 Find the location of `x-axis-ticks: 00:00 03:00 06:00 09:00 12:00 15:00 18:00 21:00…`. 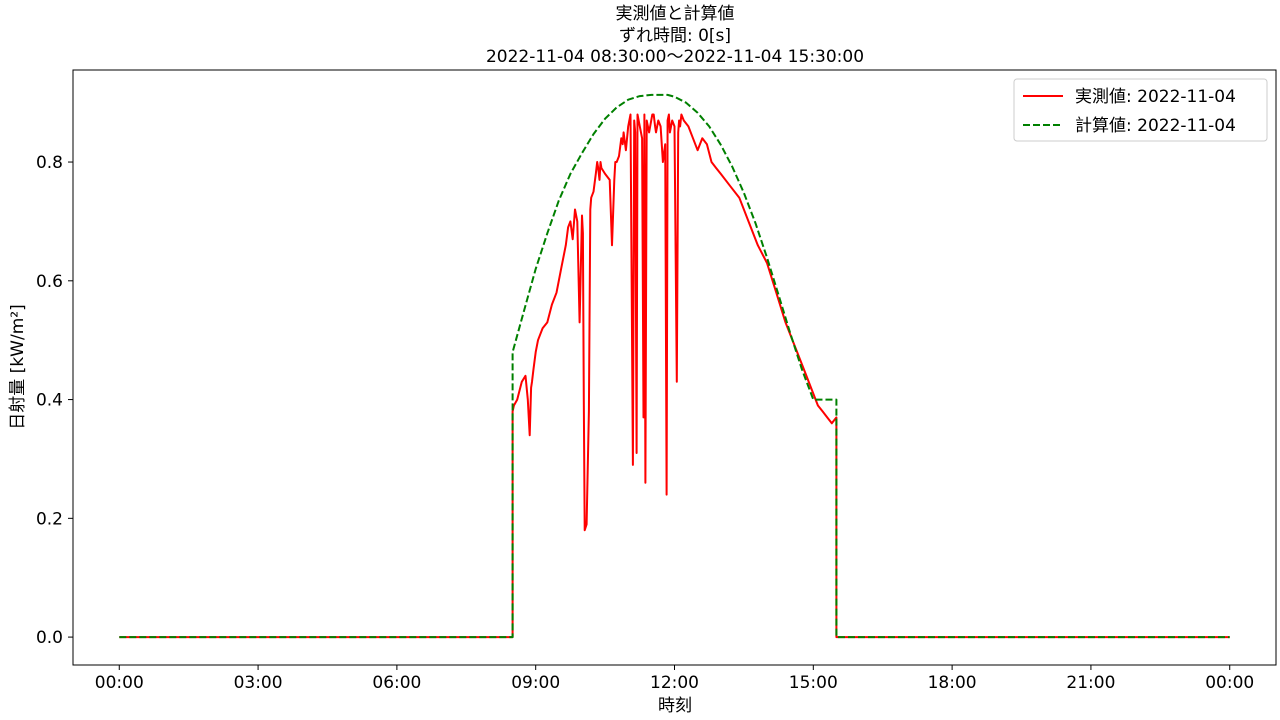

x-axis-ticks: 00:00 03:00 06:00 09:00 12:00 15:00 18:00 21:00… is located at coordinates (674, 679).